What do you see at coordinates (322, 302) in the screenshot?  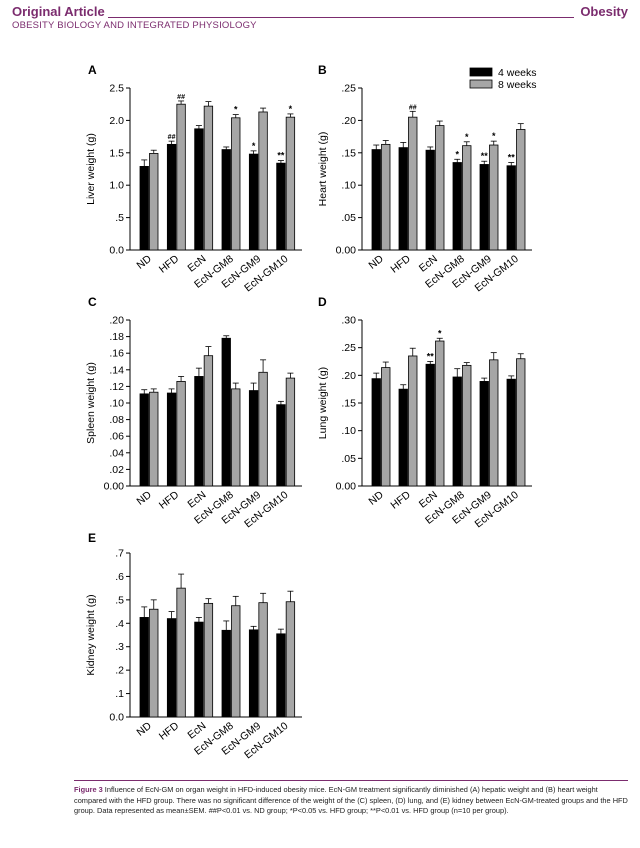 I see `panel-label: D` at bounding box center [322, 302].